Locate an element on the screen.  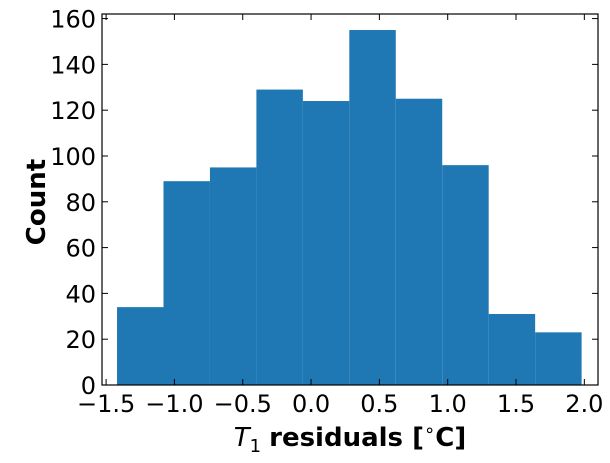
y-tick-label: 120 is located at coordinates (73, 111).